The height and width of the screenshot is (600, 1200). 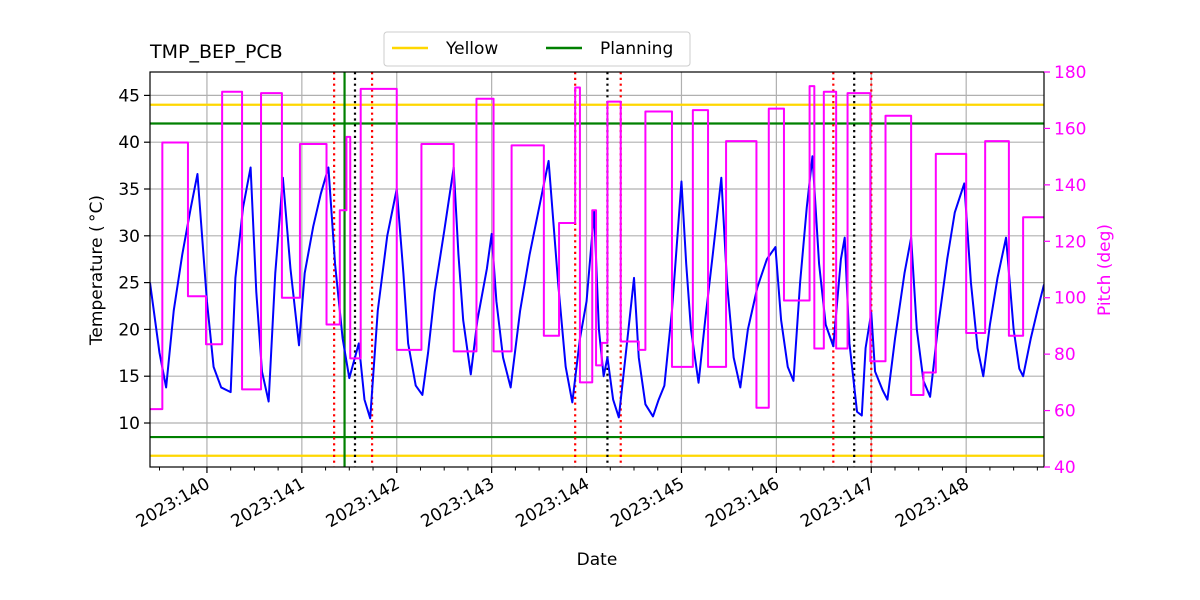 I want to click on right-y-tick-label: 100, so click(x=1070, y=299).